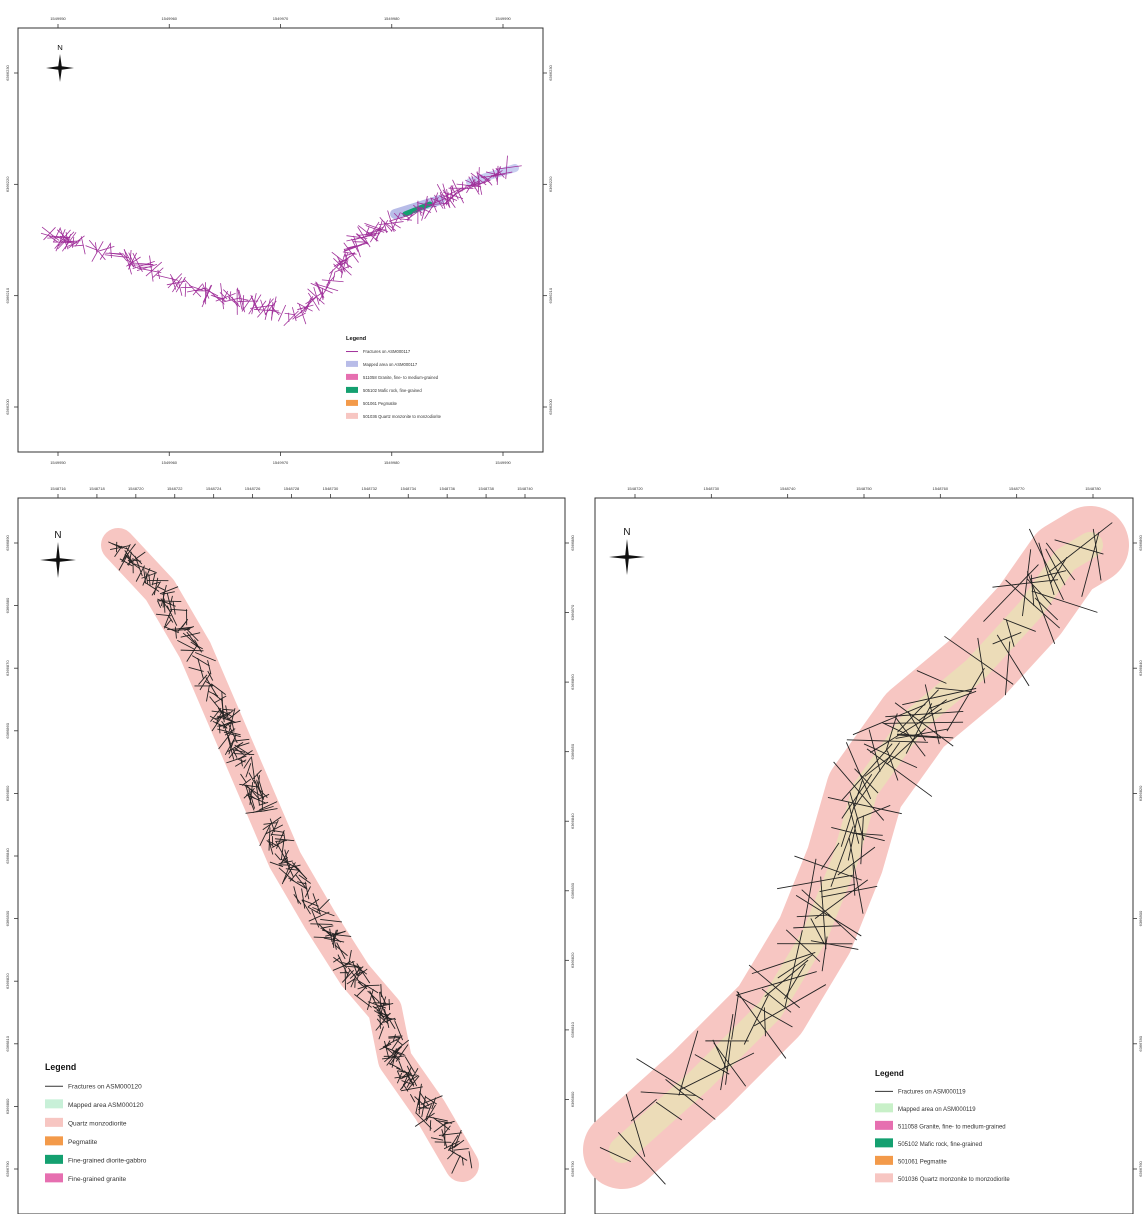 The image size is (1145, 1219). Describe the element at coordinates (941, 488) in the screenshot. I see `x-tick-label: 1548760` at that location.